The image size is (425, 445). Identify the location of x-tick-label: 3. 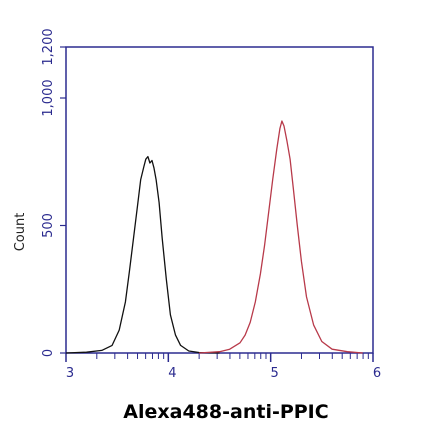
(70, 373).